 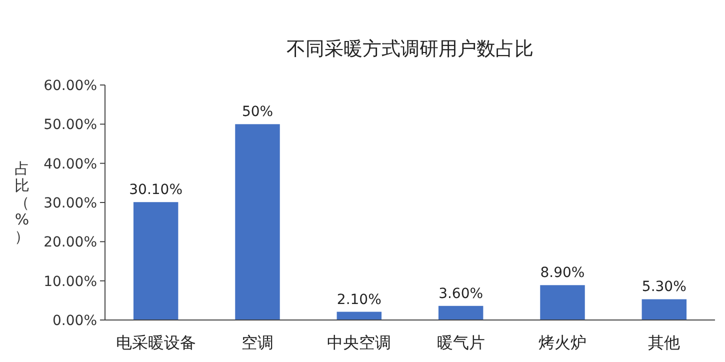 What do you see at coordinates (664, 342) in the screenshot?
I see `x-tick-label: 其他` at bounding box center [664, 342].